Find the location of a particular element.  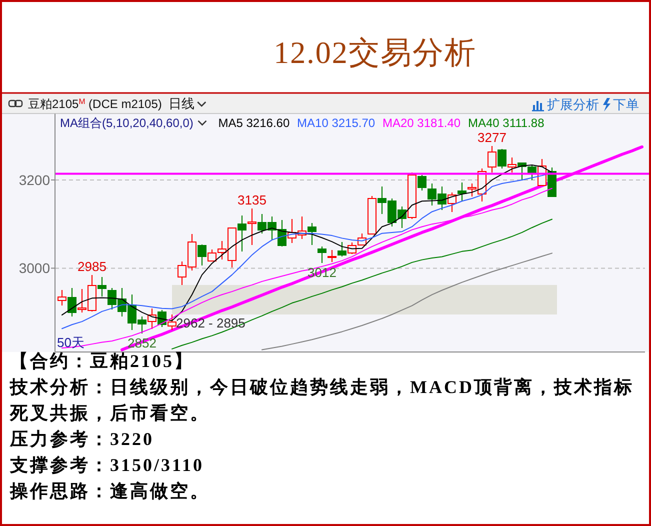

text: MA10 3215.70 is located at coordinates (336, 123).